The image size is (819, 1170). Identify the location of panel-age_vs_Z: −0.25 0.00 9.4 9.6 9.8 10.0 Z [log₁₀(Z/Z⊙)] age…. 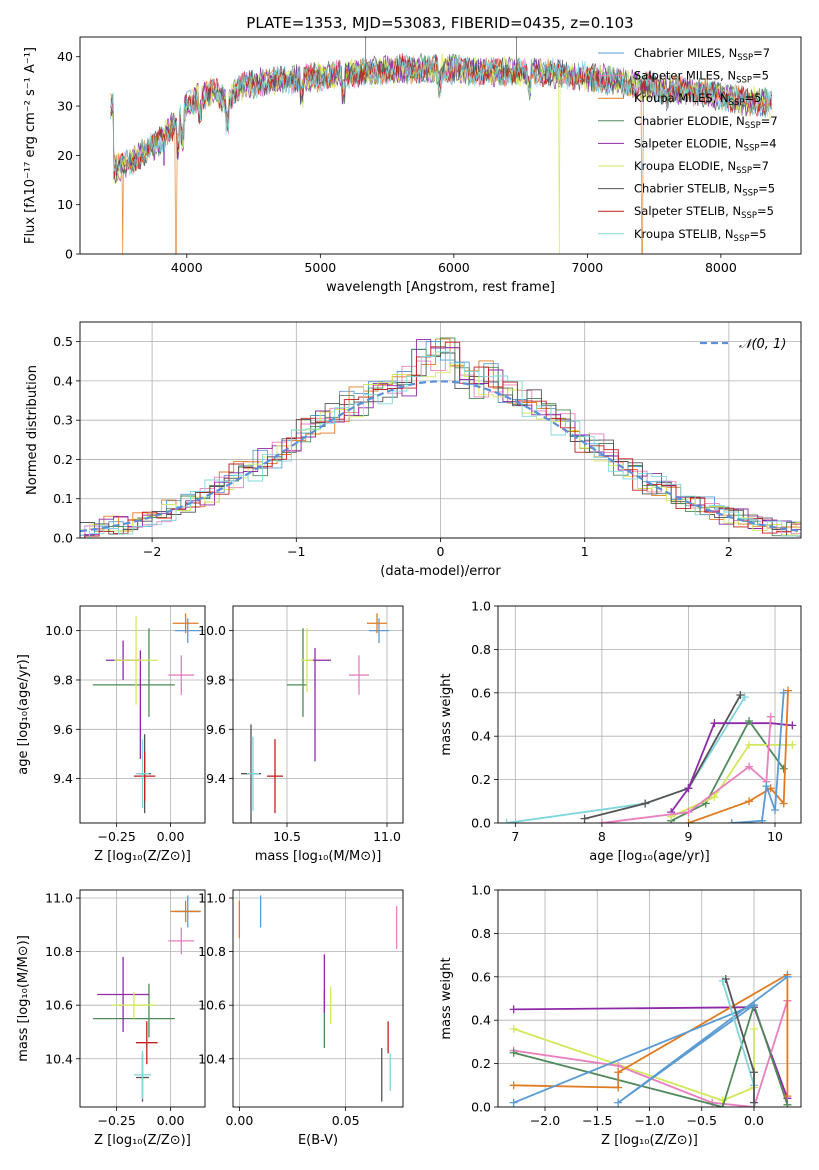
(111, 734).